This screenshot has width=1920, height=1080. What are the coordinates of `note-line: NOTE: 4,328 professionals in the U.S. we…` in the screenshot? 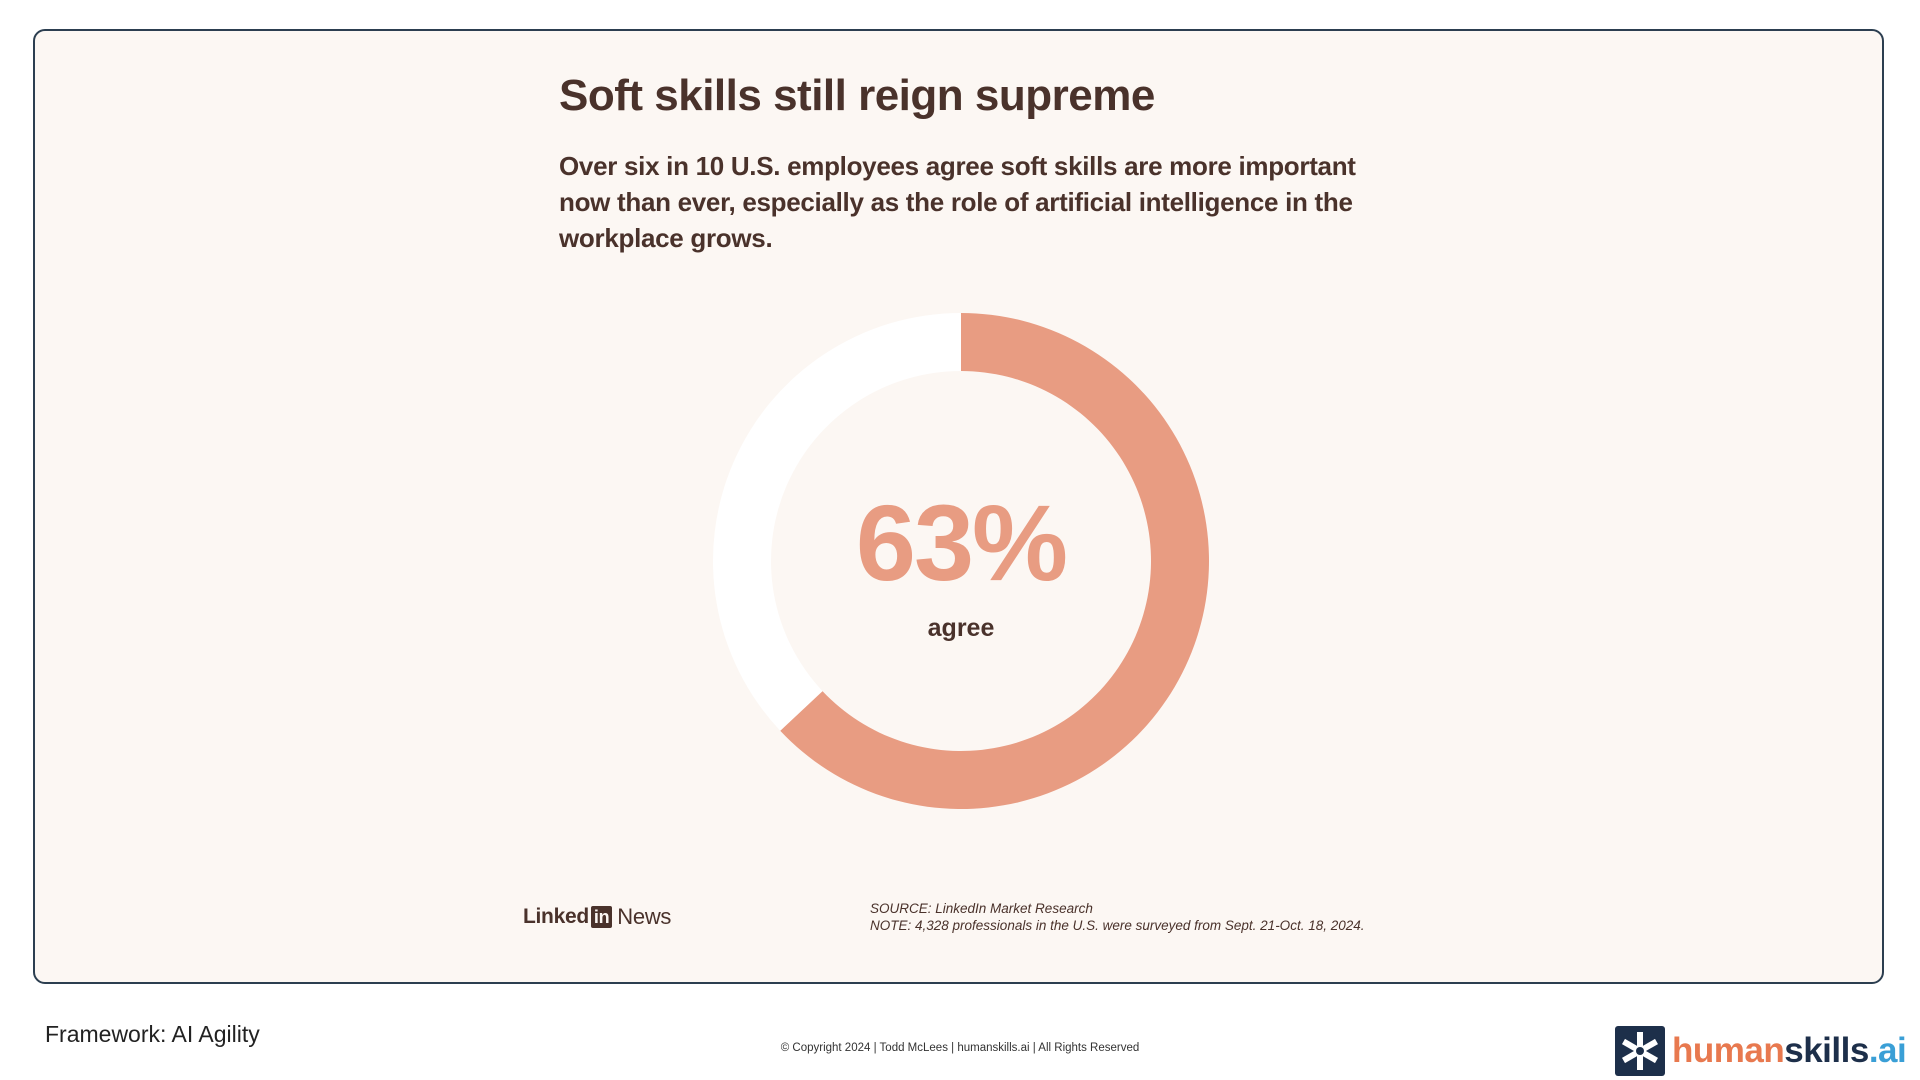 It's located at (1117, 925).